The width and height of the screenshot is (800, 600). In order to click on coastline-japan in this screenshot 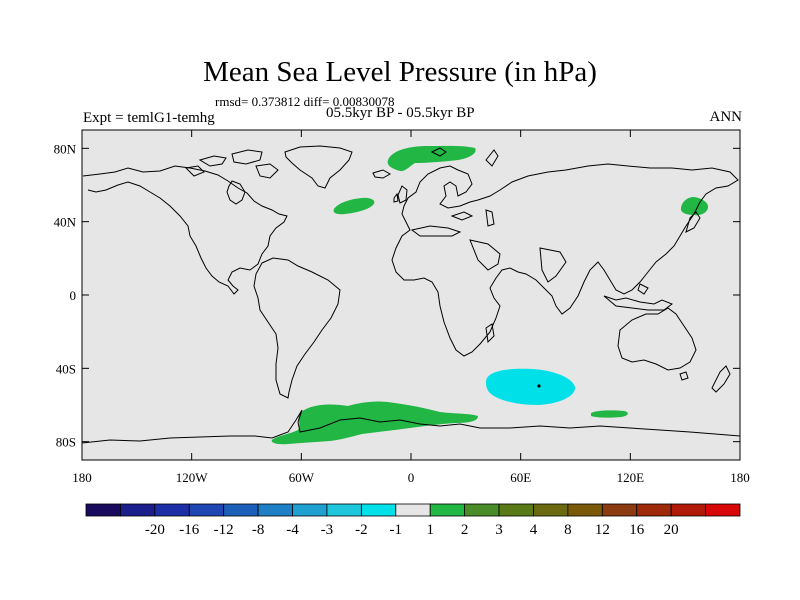, I will do `click(693, 222)`.